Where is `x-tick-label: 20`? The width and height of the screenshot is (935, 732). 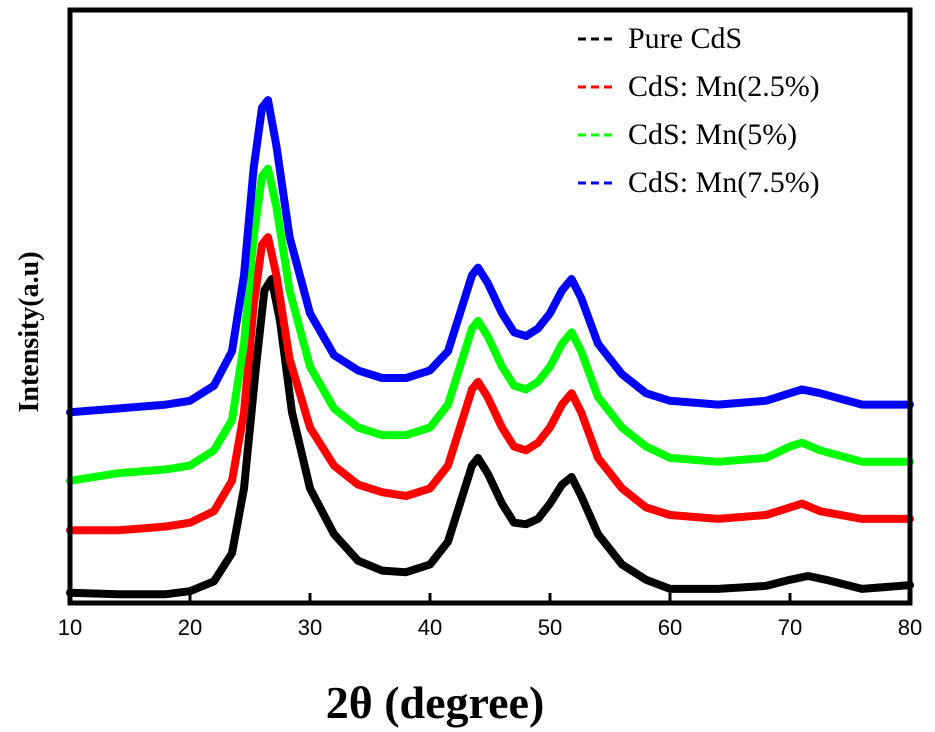
x-tick-label: 20 is located at coordinates (190, 627).